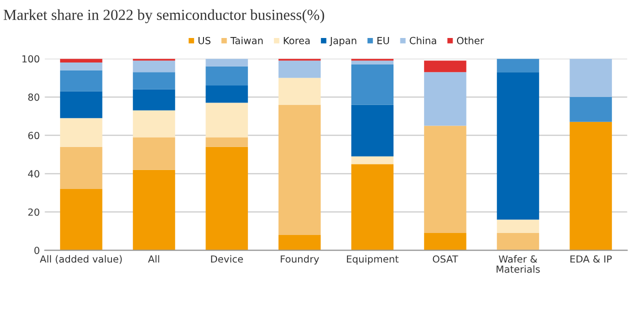 The height and width of the screenshot is (309, 640). I want to click on legend-label: Other, so click(470, 40).